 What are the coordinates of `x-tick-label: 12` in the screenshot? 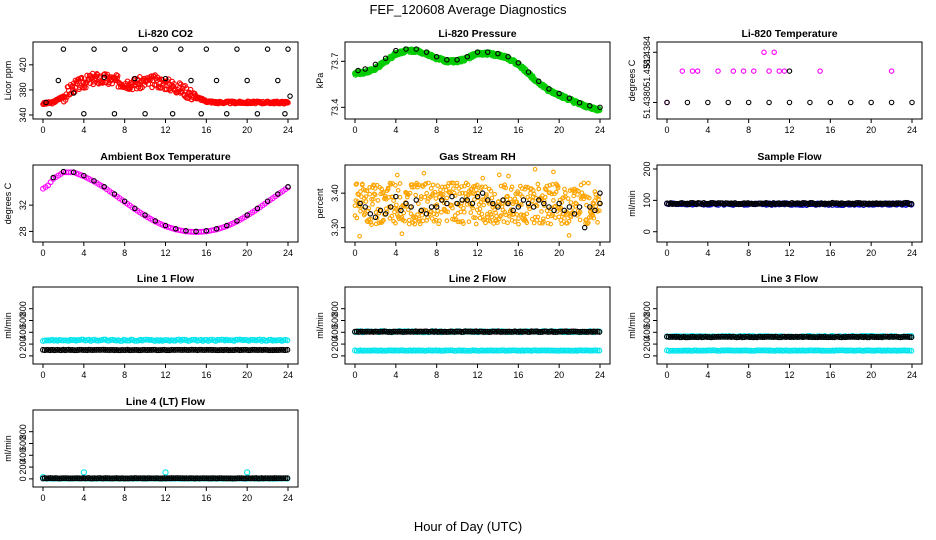 It's located at (789, 253).